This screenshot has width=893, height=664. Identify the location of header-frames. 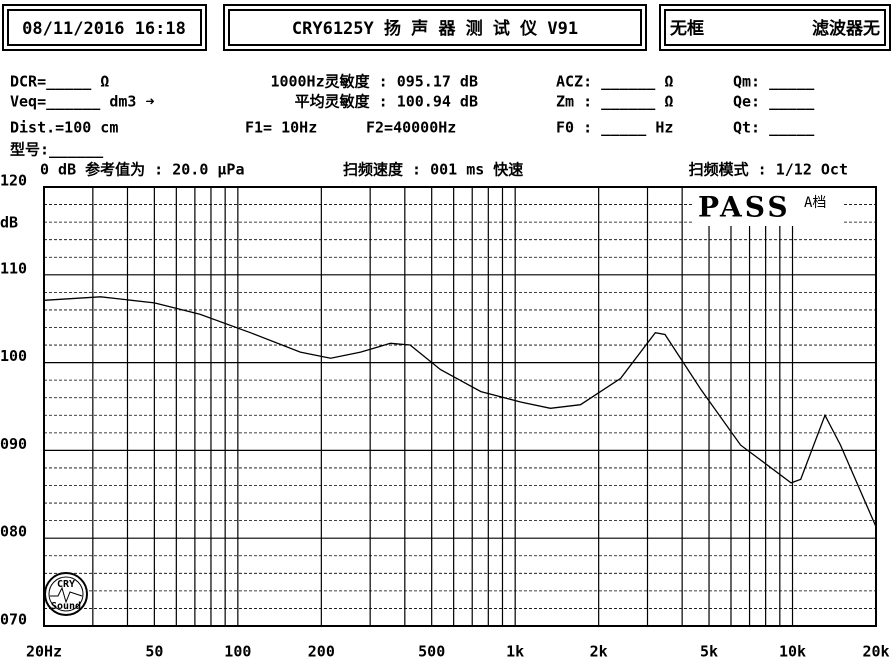
(446, 27).